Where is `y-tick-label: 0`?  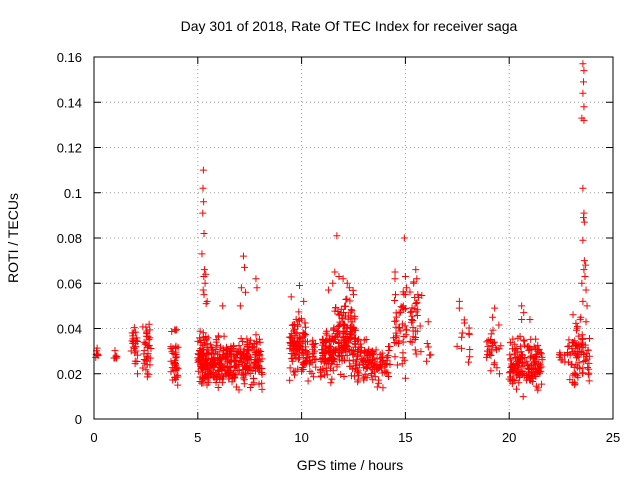 y-tick-label: 0 is located at coordinates (78, 419).